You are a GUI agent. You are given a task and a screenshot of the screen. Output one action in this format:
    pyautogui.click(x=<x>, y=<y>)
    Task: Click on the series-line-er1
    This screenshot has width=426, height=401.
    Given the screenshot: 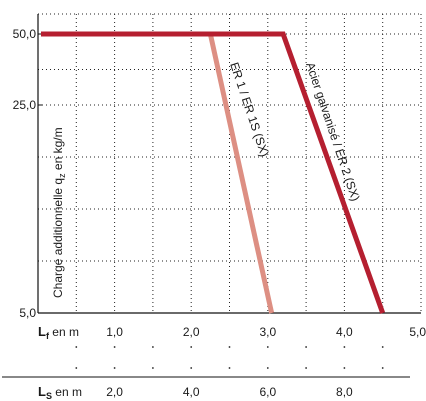 What is the action you would take?
    pyautogui.click(x=241, y=173)
    